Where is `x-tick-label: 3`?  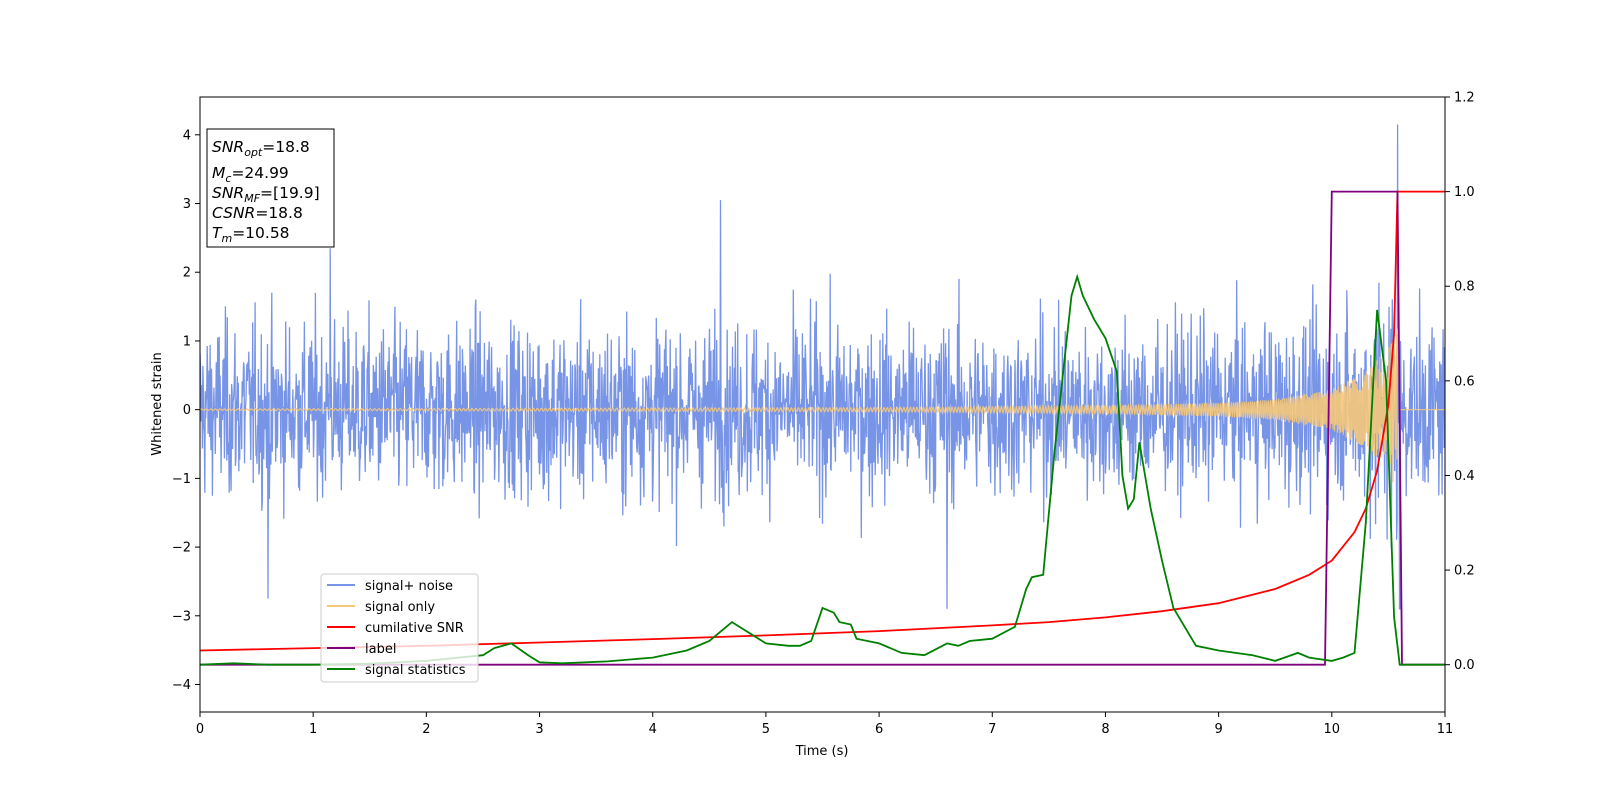
x-tick-label: 3 is located at coordinates (539, 729).